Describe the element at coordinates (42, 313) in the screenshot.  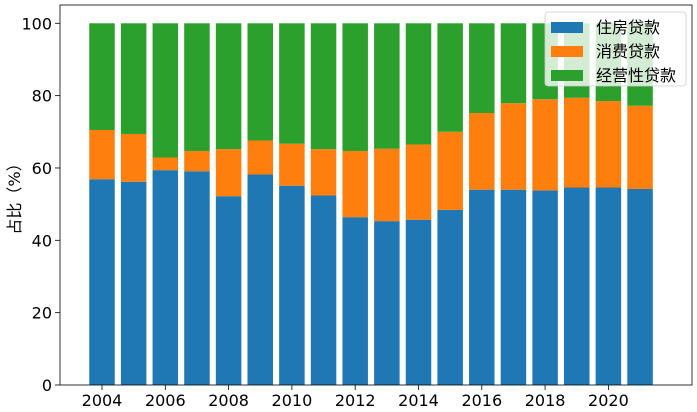
I see `y-tick-label: 20` at that location.